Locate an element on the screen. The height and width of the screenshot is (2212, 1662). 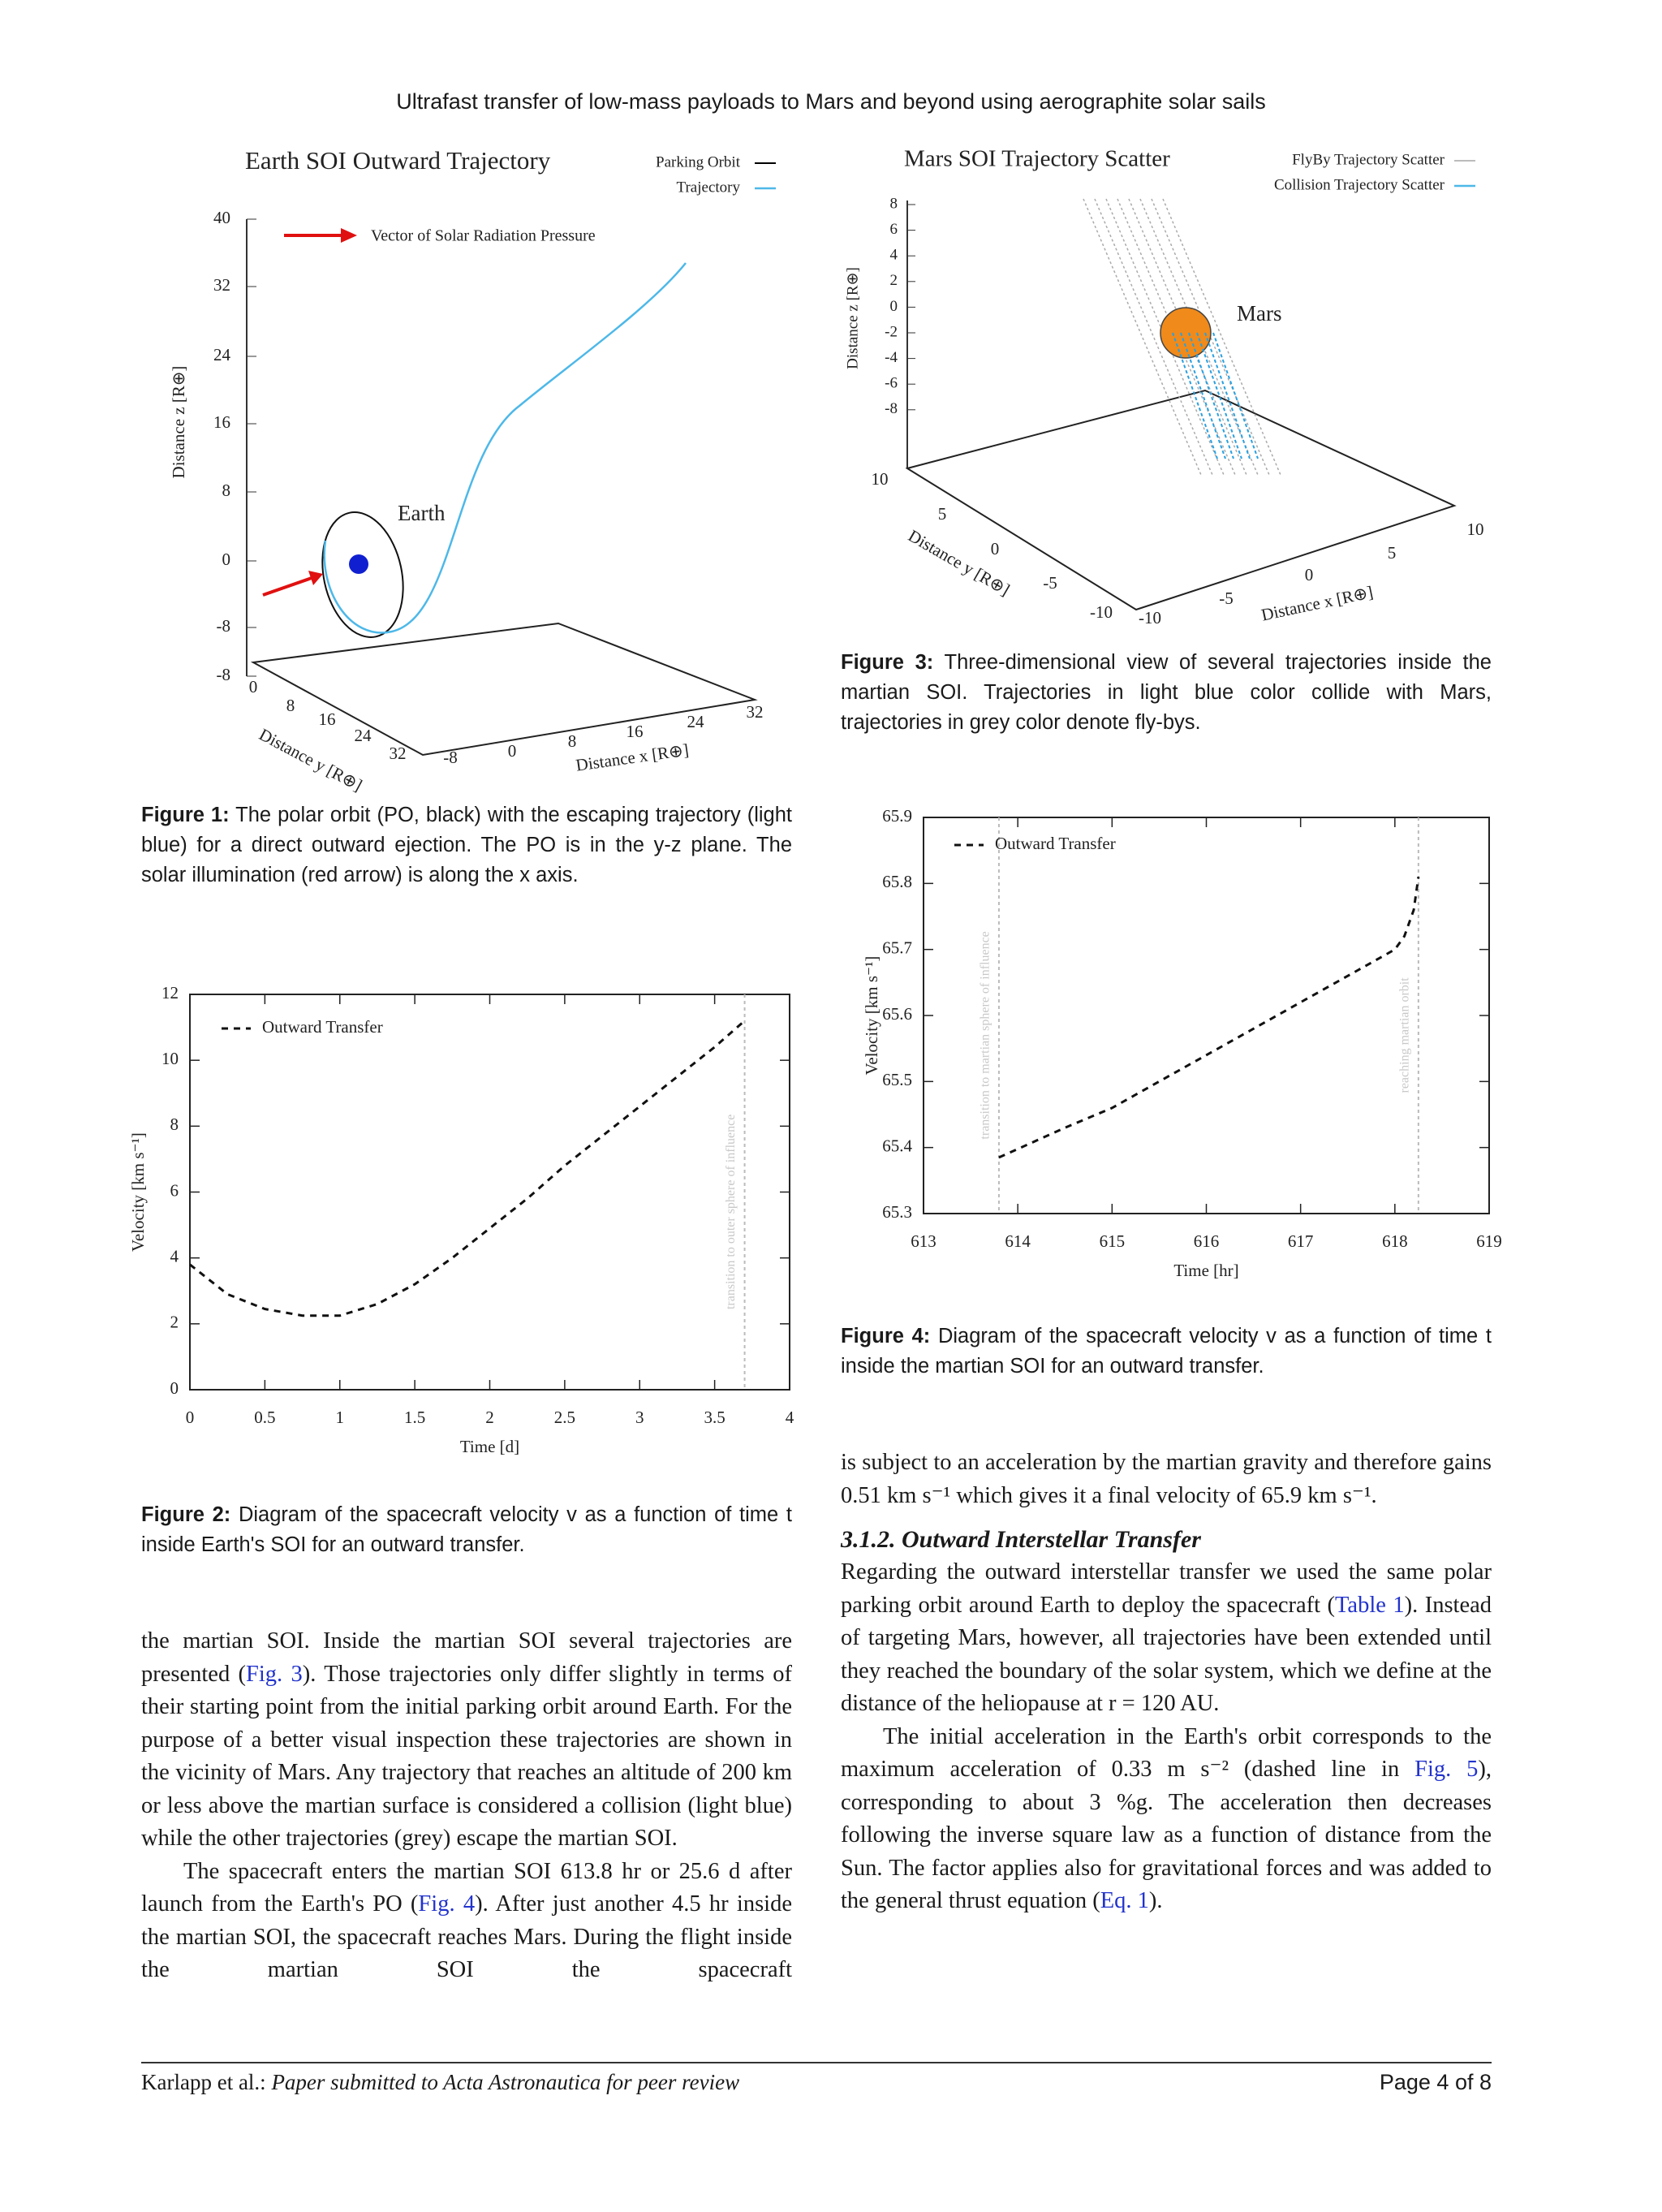
label: 32 is located at coordinates (222, 285).